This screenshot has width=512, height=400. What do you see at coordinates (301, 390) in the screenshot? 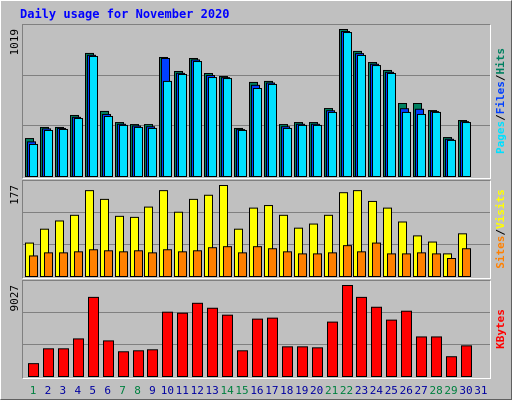
I see `x-tick-label: 19` at bounding box center [301, 390].